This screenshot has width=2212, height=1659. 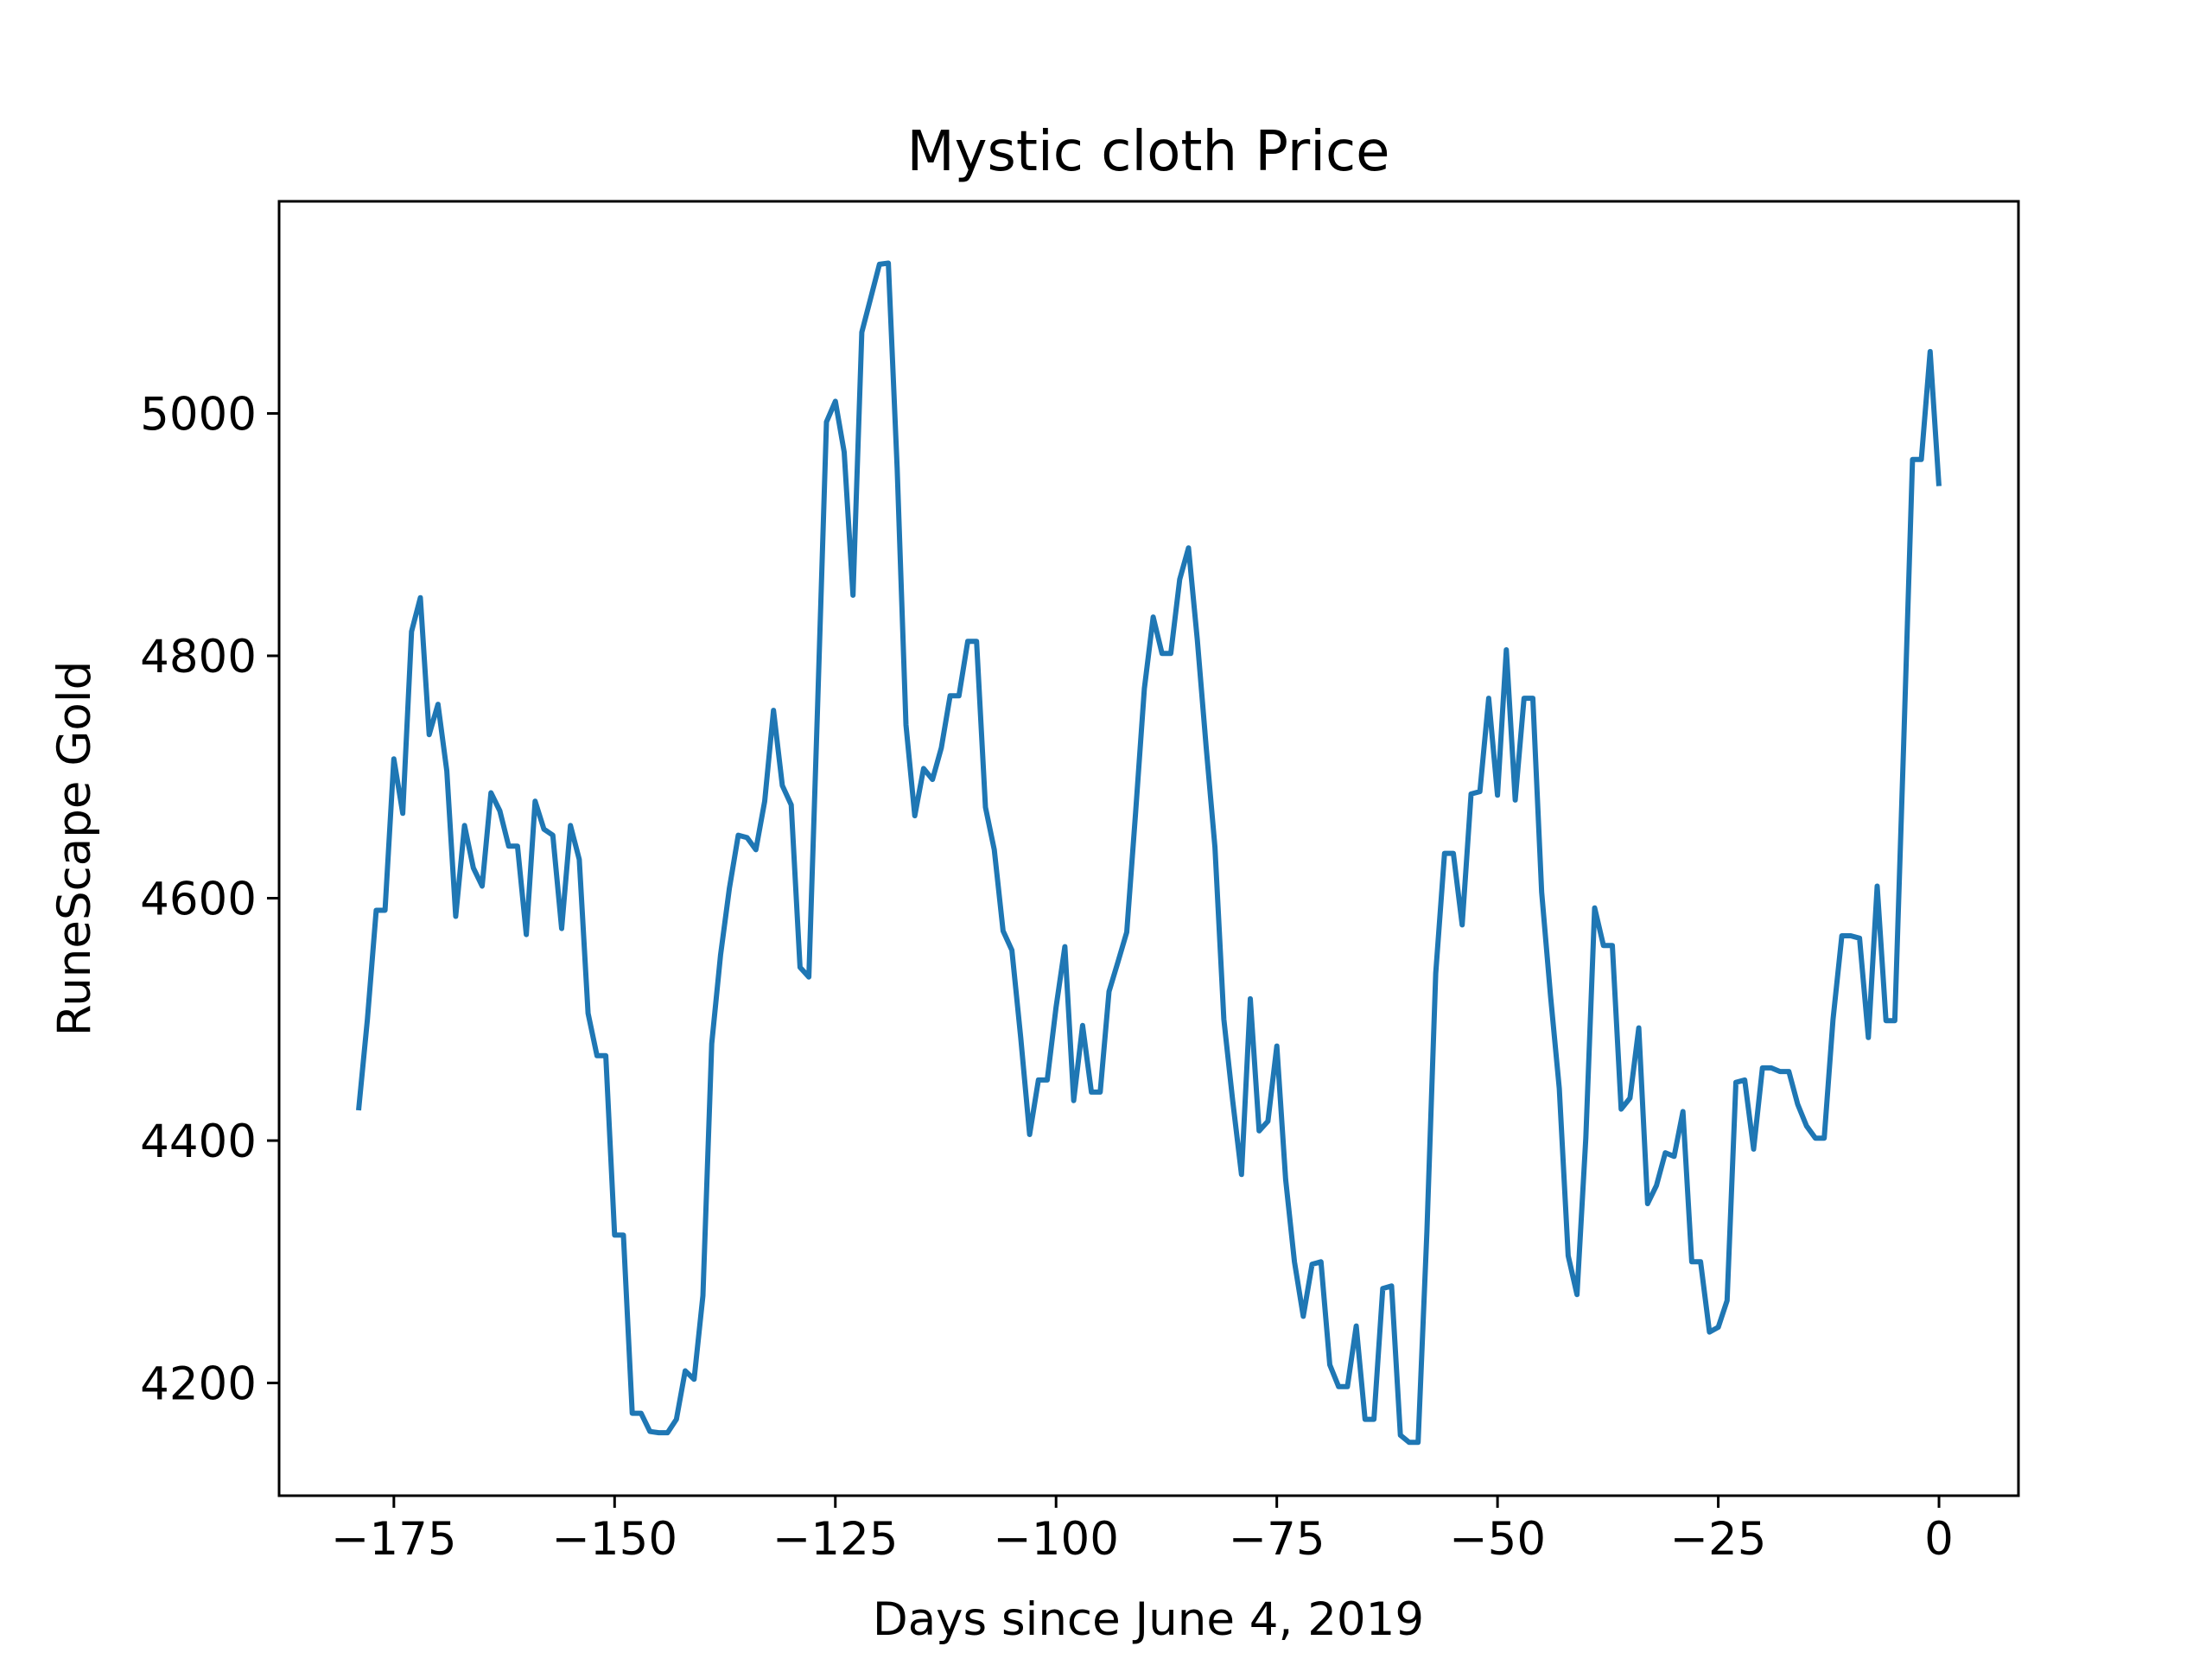 What do you see at coordinates (1497, 1539) in the screenshot?
I see `x-tick-label: −50` at bounding box center [1497, 1539].